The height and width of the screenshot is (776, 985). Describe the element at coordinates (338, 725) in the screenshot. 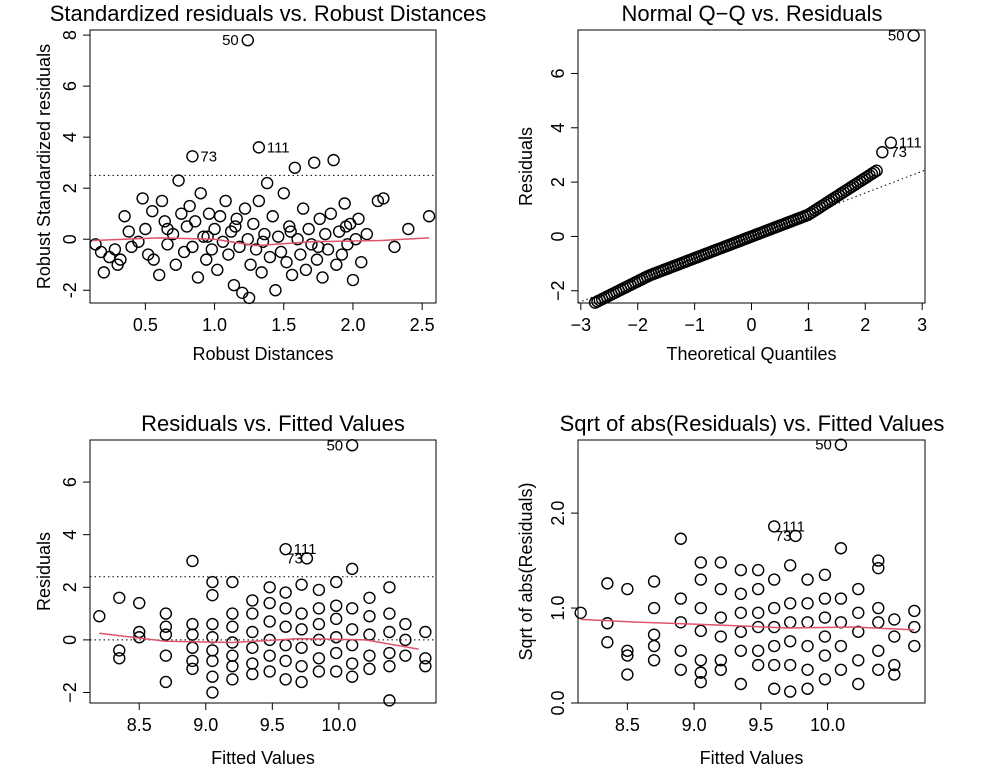

I see `x-tick-label: 10.0` at that location.